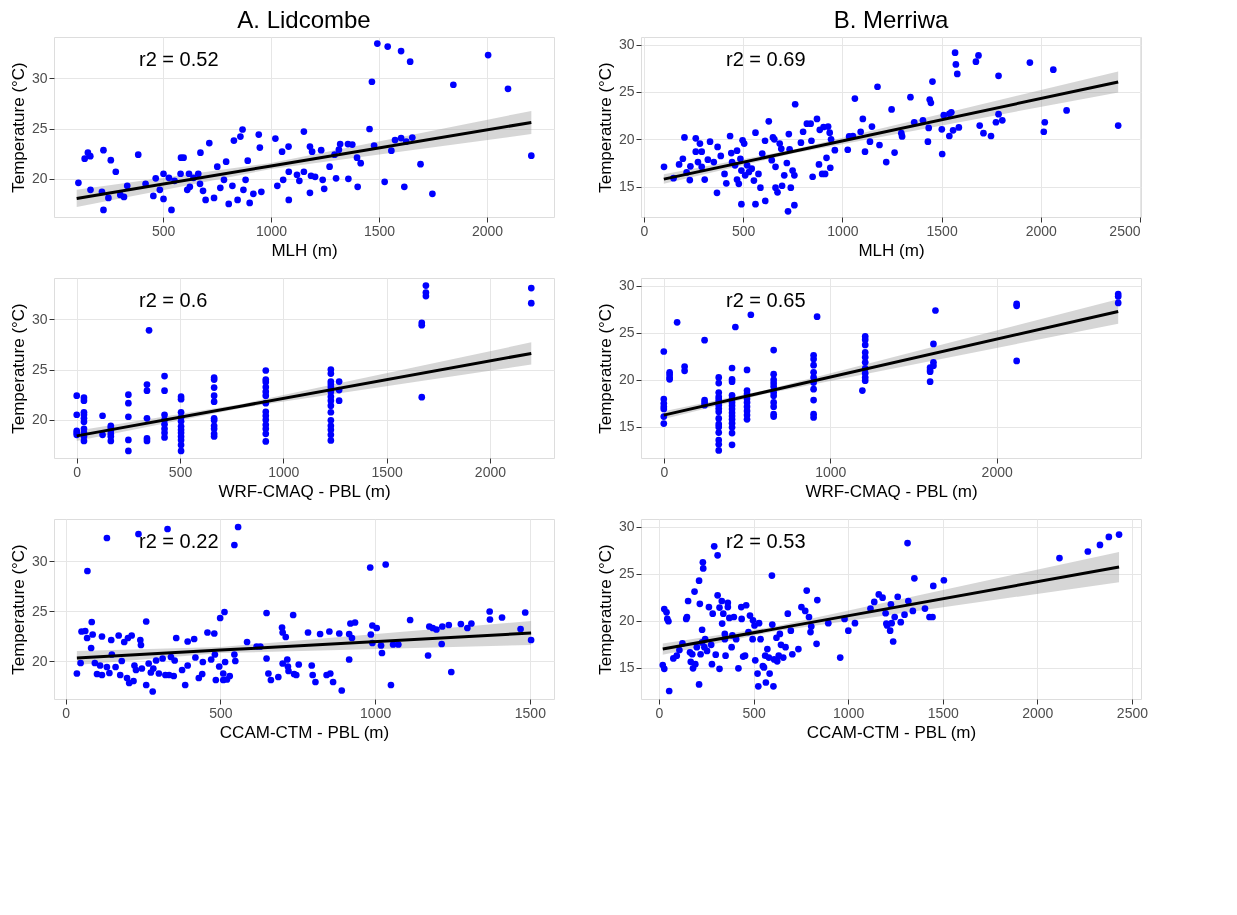 The width and height of the screenshot is (1237, 915). I want to click on annotation: r2 = 0.6, so click(173, 300).